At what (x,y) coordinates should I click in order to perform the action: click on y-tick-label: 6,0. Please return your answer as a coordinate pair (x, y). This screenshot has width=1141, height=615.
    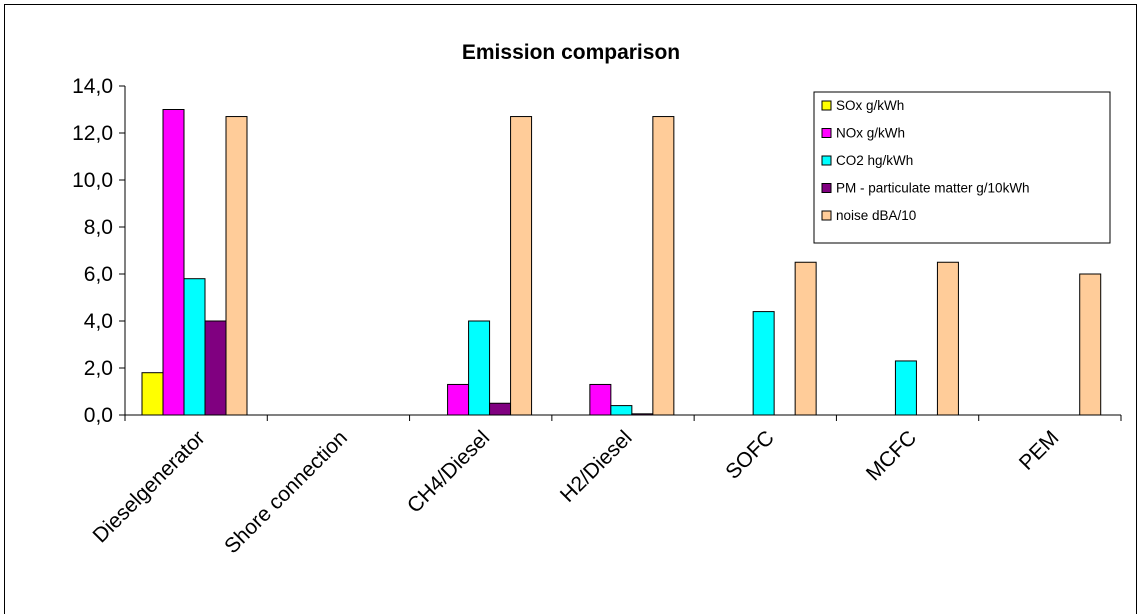
    Looking at the image, I should click on (98, 274).